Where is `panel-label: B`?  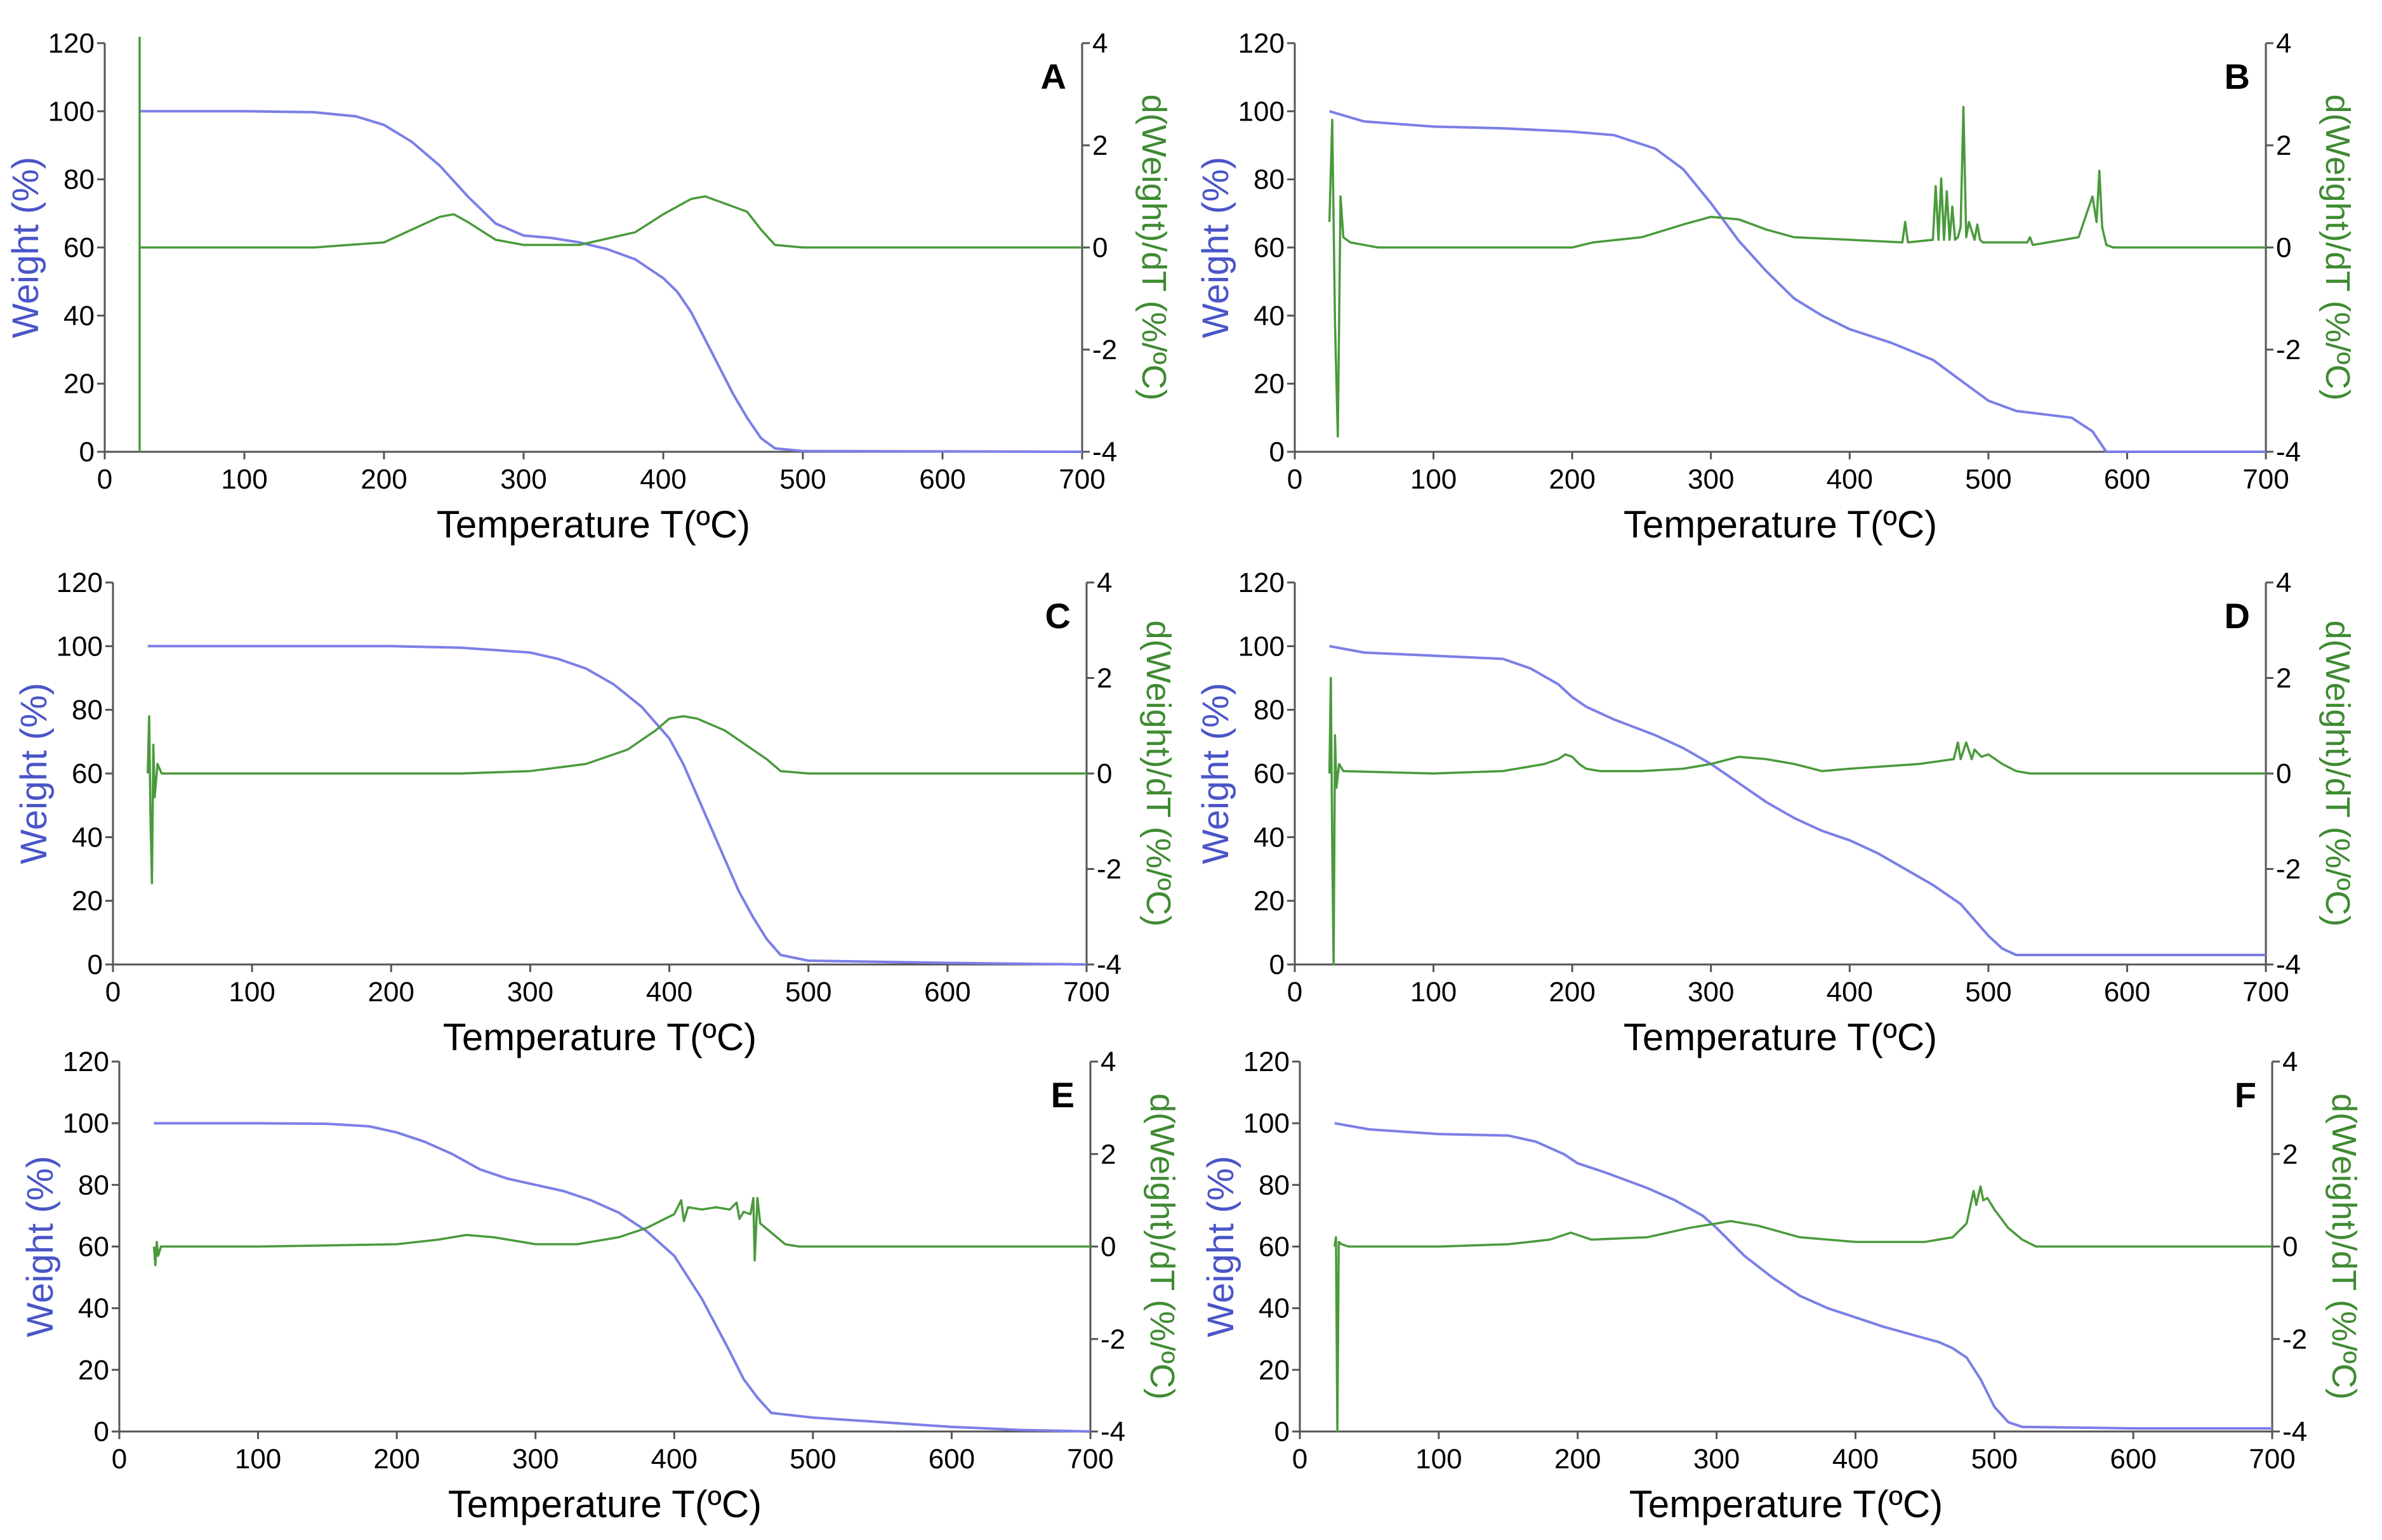
panel-label: B is located at coordinates (2237, 76).